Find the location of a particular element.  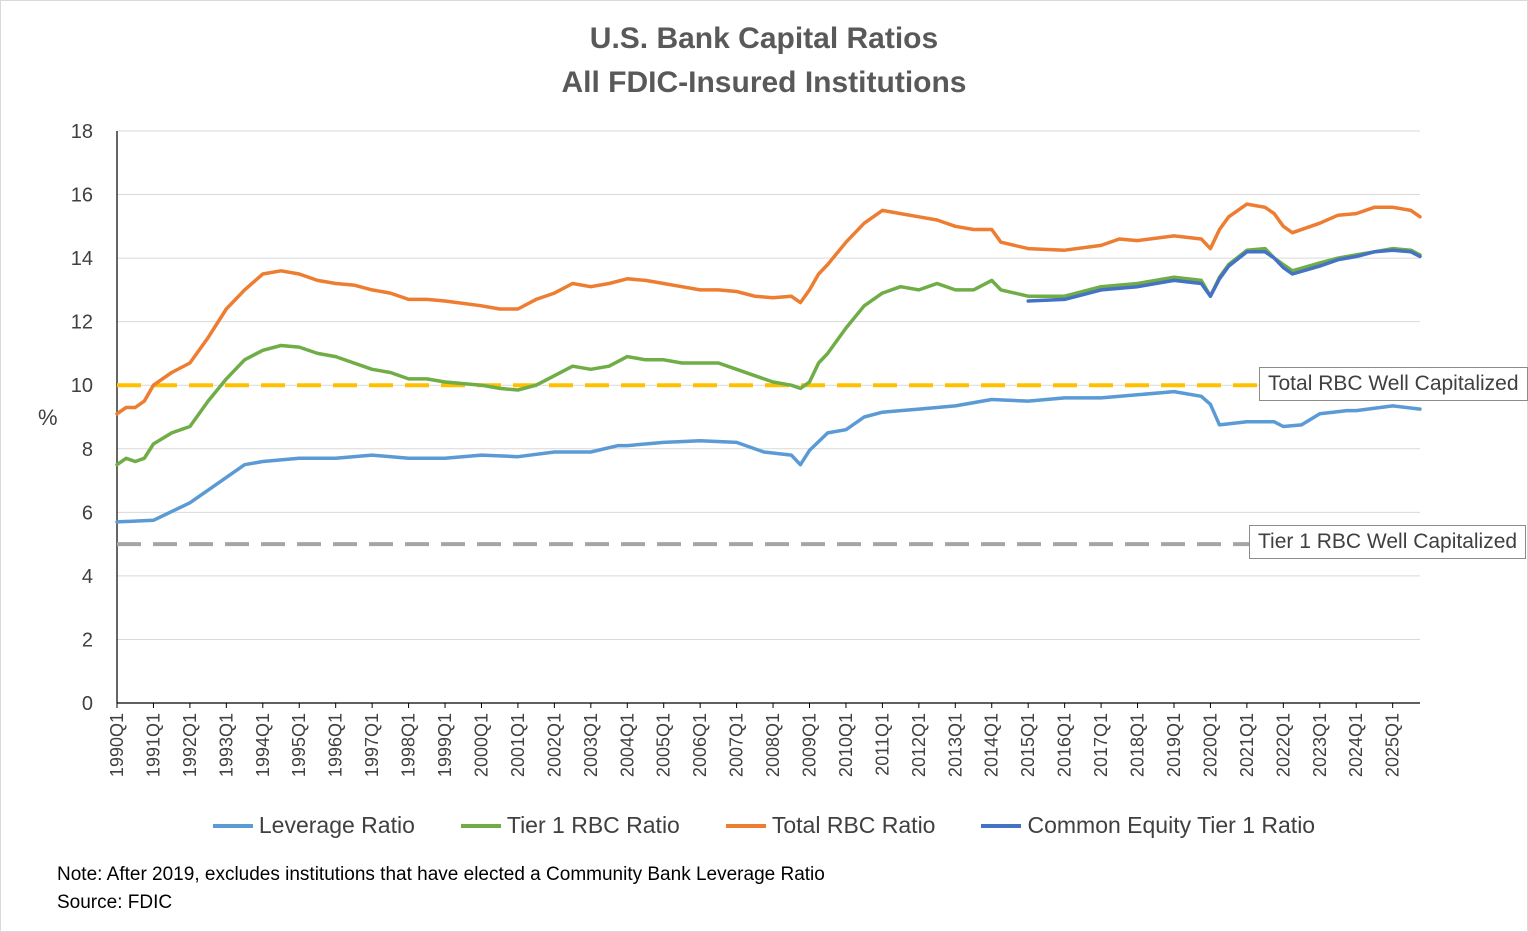

x-tick-label: 2013Q1 is located at coordinates (955, 745).